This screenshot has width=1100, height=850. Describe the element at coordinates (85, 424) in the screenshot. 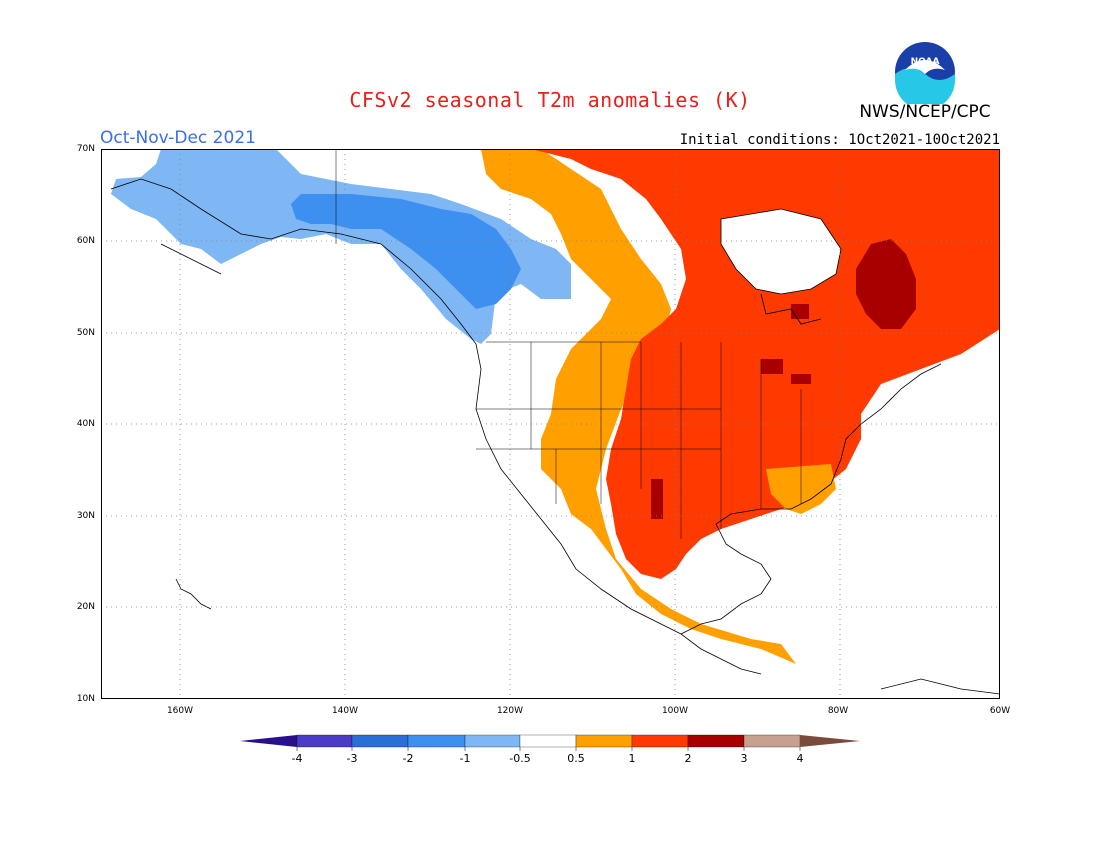

I see `lat-label-40n: 40N` at that location.